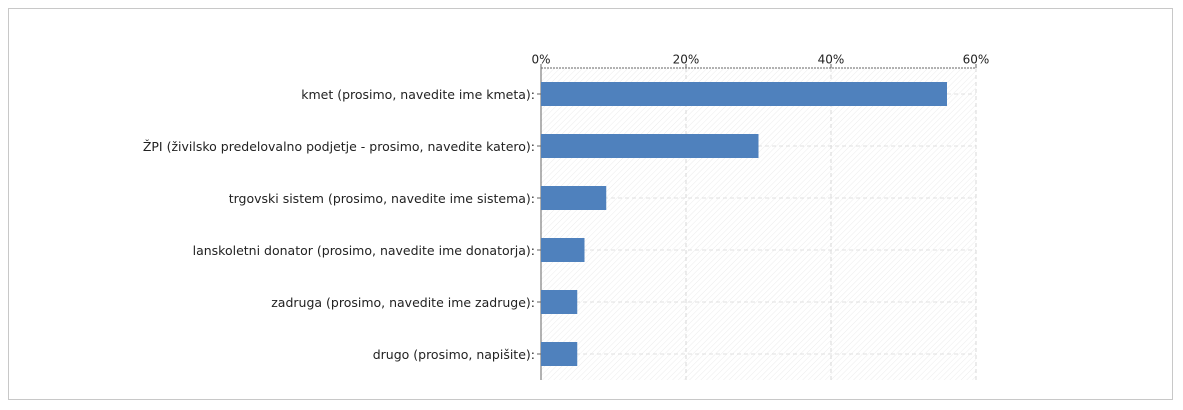 The image size is (1183, 410). What do you see at coordinates (540, 60) in the screenshot?
I see `x-tick-label: 0%` at bounding box center [540, 60].